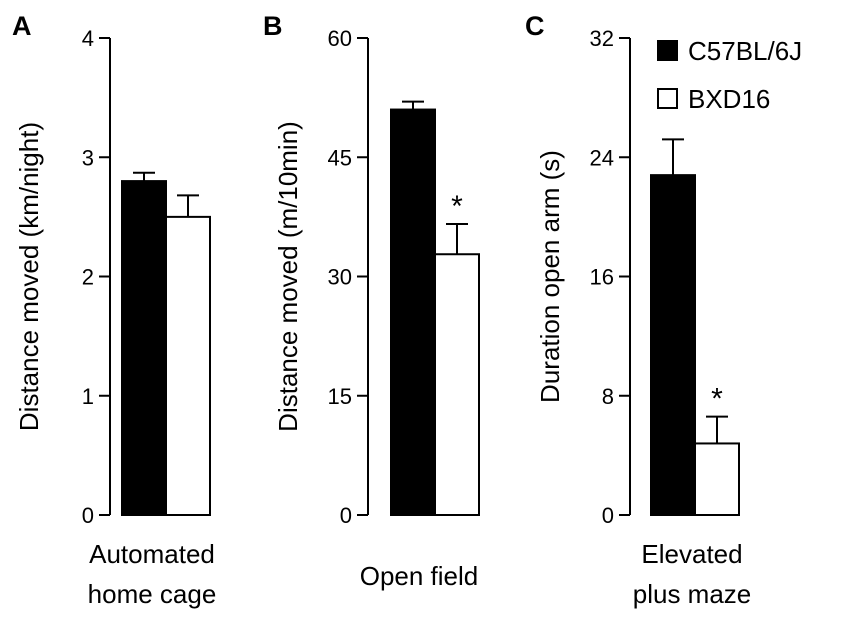 The height and width of the screenshot is (620, 850). What do you see at coordinates (550, 276) in the screenshot?
I see `y-axis-label: Duration open arm (s)` at bounding box center [550, 276].